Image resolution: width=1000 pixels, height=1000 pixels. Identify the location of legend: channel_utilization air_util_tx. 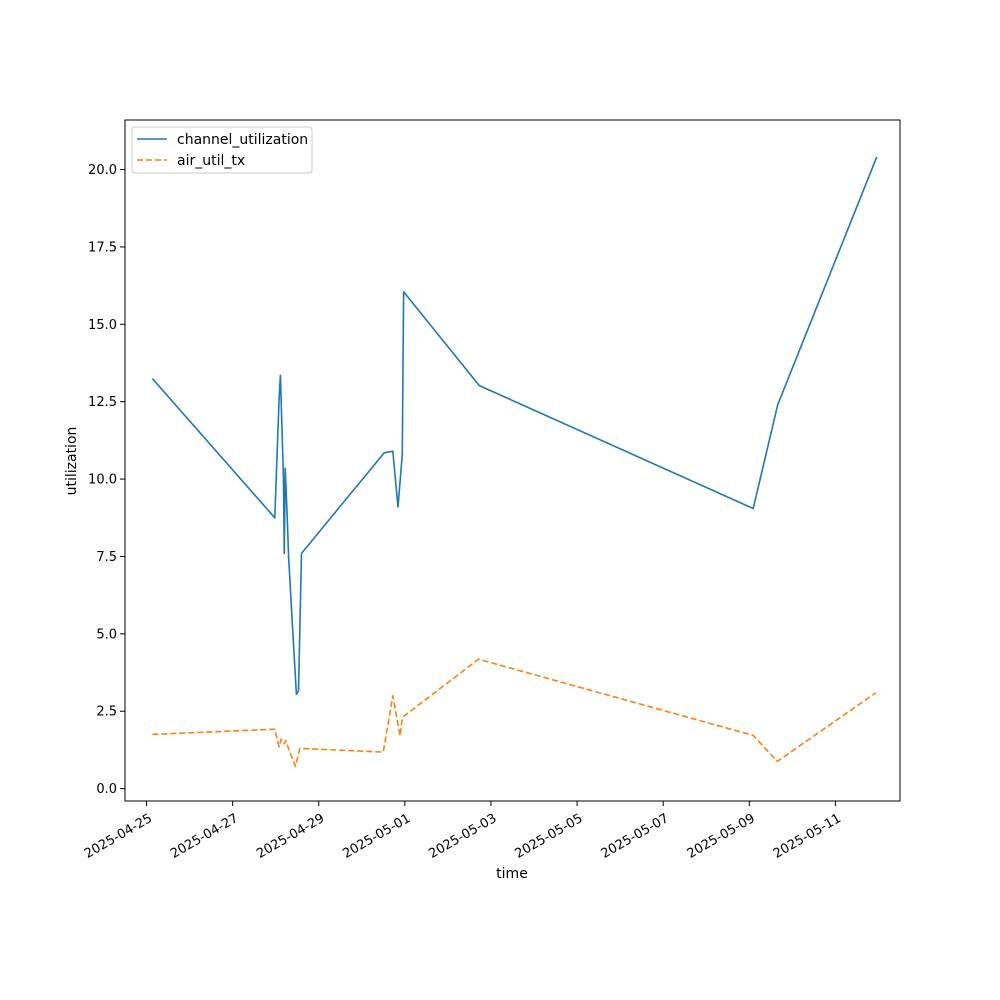
(222, 150).